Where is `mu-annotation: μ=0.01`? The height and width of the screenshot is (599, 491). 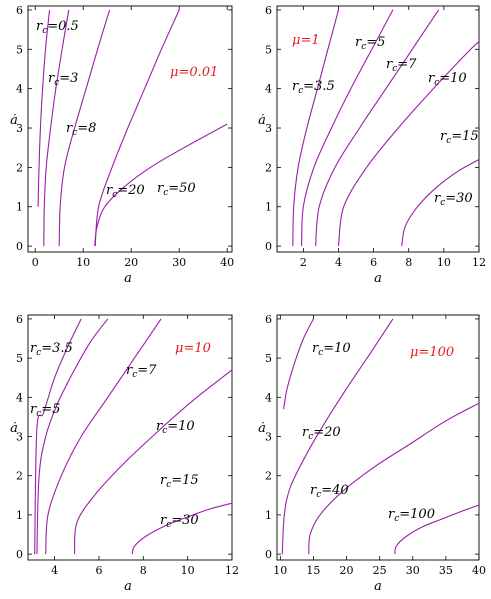 mu-annotation: μ=0.01 is located at coordinates (194, 72).